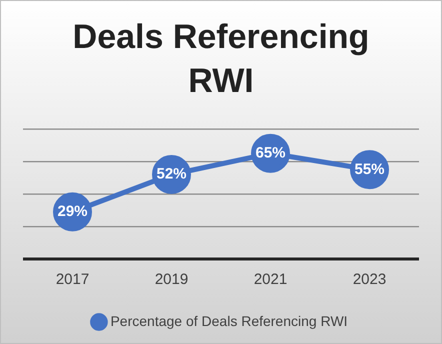 Image resolution: width=442 pixels, height=344 pixels. I want to click on data-label: 65%, so click(270, 153).